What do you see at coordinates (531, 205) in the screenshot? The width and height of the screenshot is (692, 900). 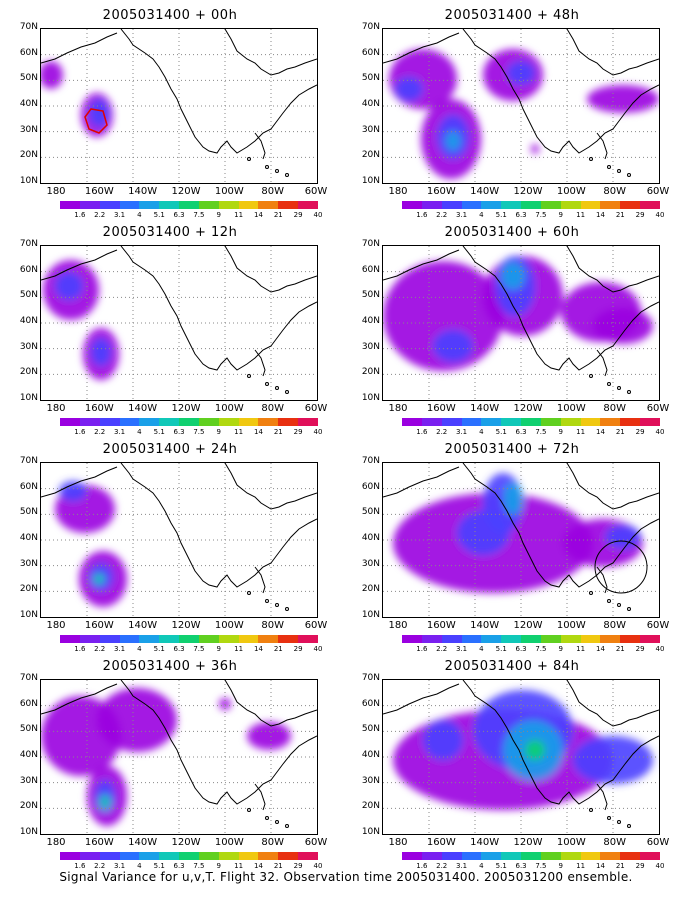 I see `colorbar` at bounding box center [531, 205].